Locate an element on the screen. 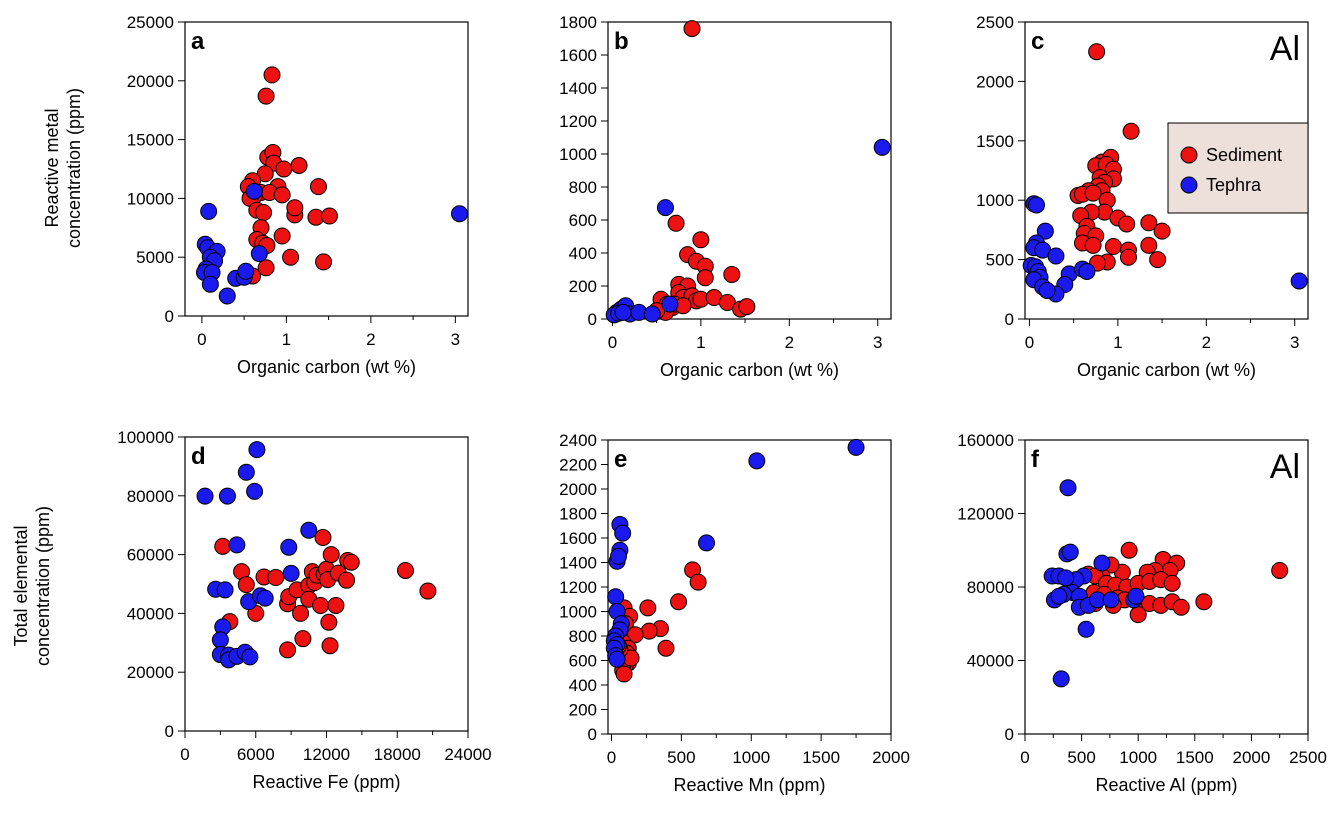 Image resolution: width=1335 pixels, height=830 pixels. y-tick-label: 1600 is located at coordinates (578, 538).